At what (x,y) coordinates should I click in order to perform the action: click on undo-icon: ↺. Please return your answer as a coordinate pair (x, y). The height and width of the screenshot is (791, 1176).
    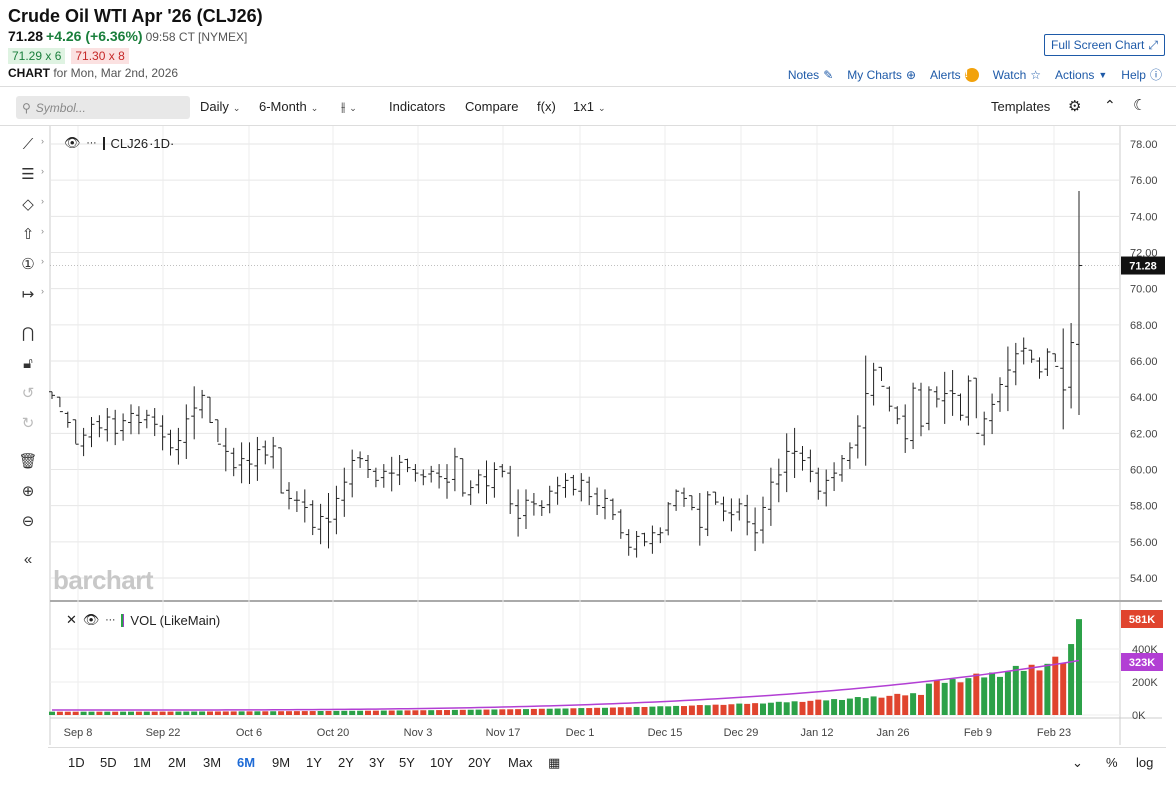
    Looking at the image, I should click on (28, 393).